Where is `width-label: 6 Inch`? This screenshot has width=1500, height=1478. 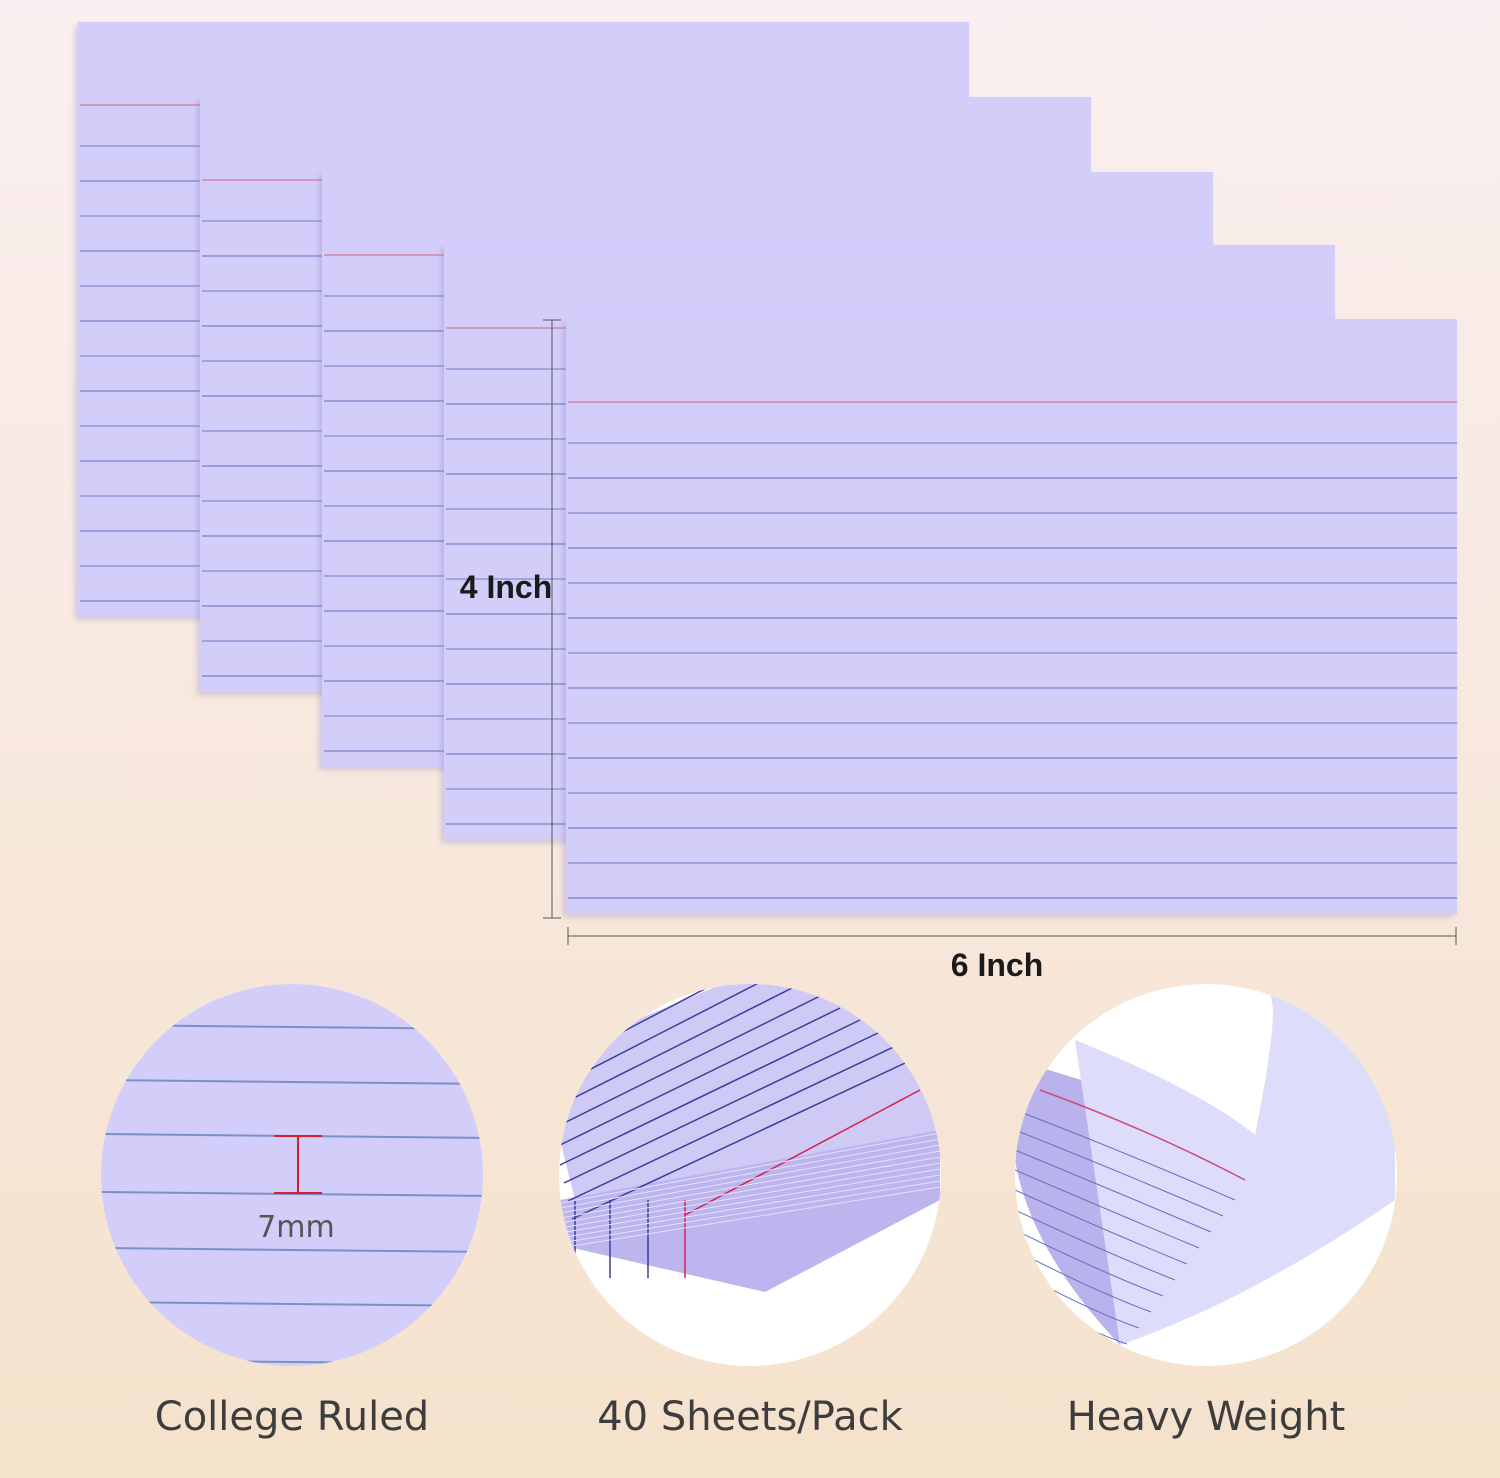 width-label: 6 Inch is located at coordinates (997, 965).